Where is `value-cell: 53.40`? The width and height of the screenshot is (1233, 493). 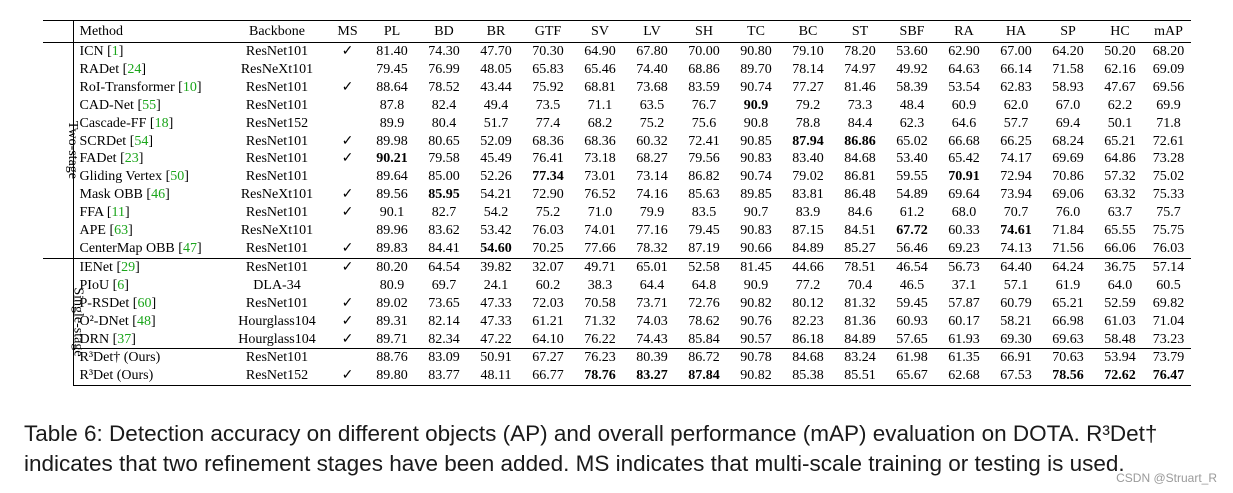
value-cell: 53.40 is located at coordinates (912, 159).